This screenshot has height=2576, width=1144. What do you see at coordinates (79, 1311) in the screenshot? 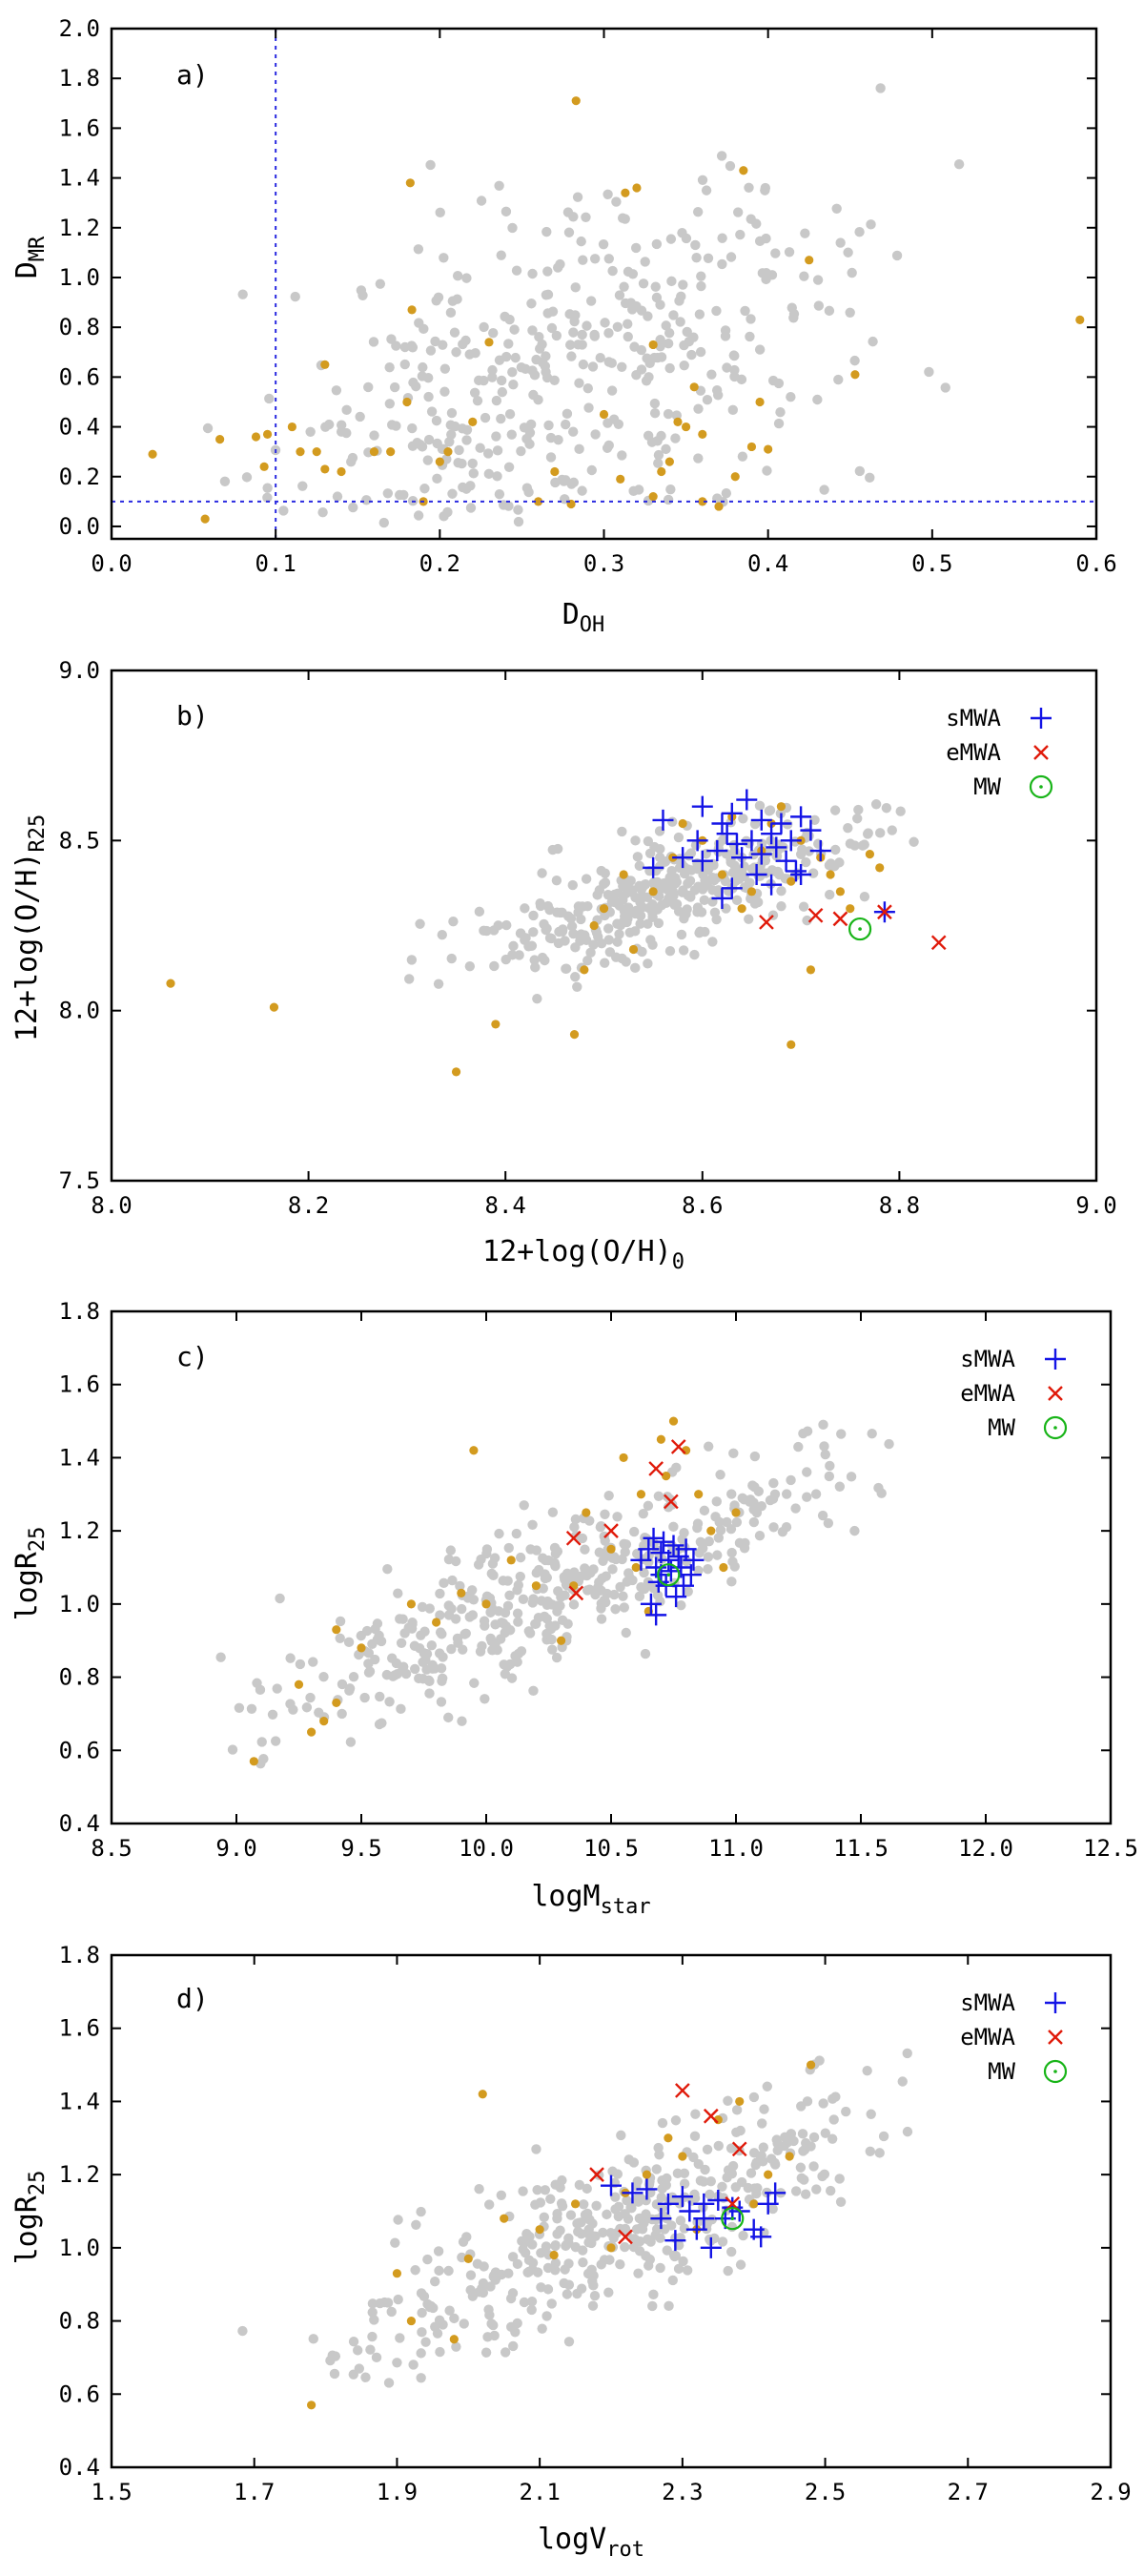
I see `y-tick-label: 1.8` at bounding box center [79, 1311].